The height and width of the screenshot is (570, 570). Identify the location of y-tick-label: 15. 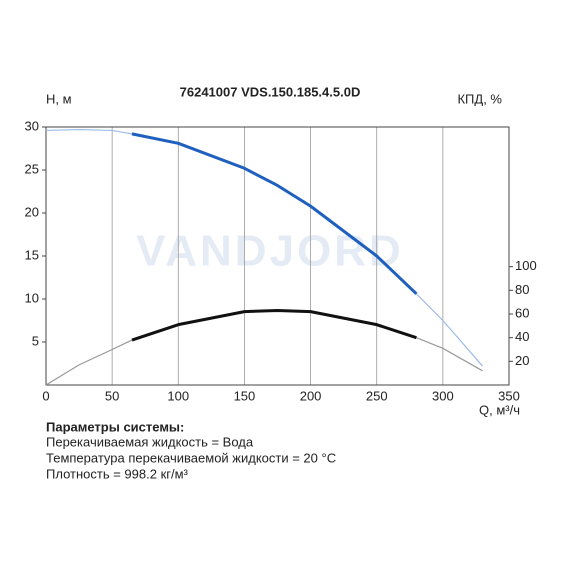
(32, 254).